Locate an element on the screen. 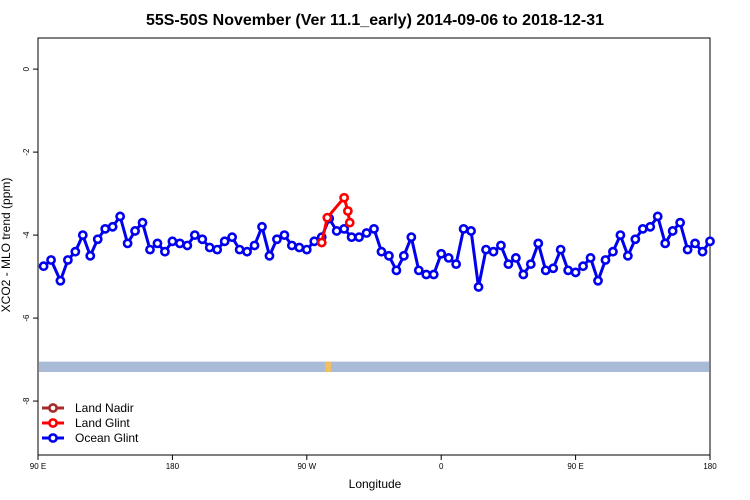  legend-label-land-nadir: Land Nadir is located at coordinates (104, 408).